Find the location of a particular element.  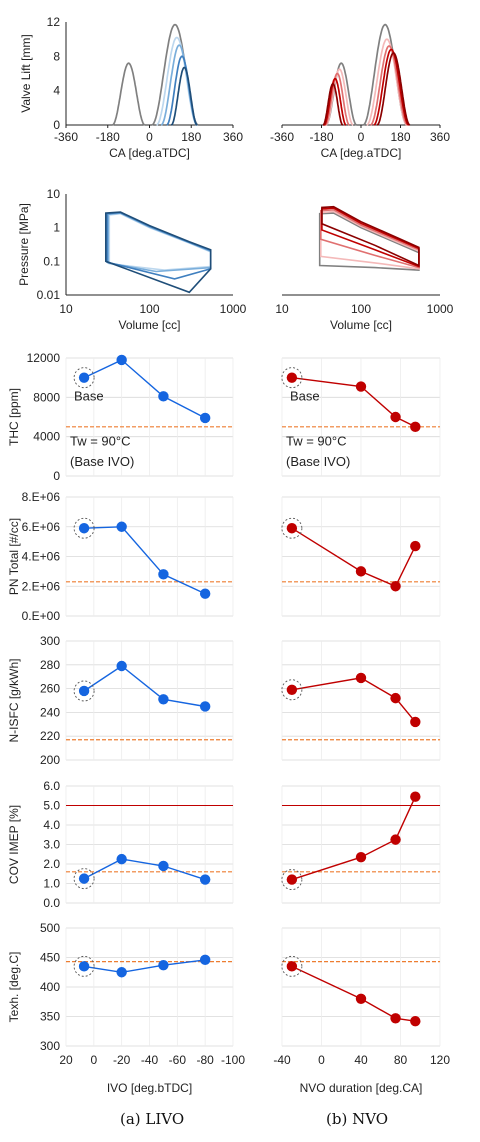

x-tick-label: -60 is located at coordinates (178, 1060).